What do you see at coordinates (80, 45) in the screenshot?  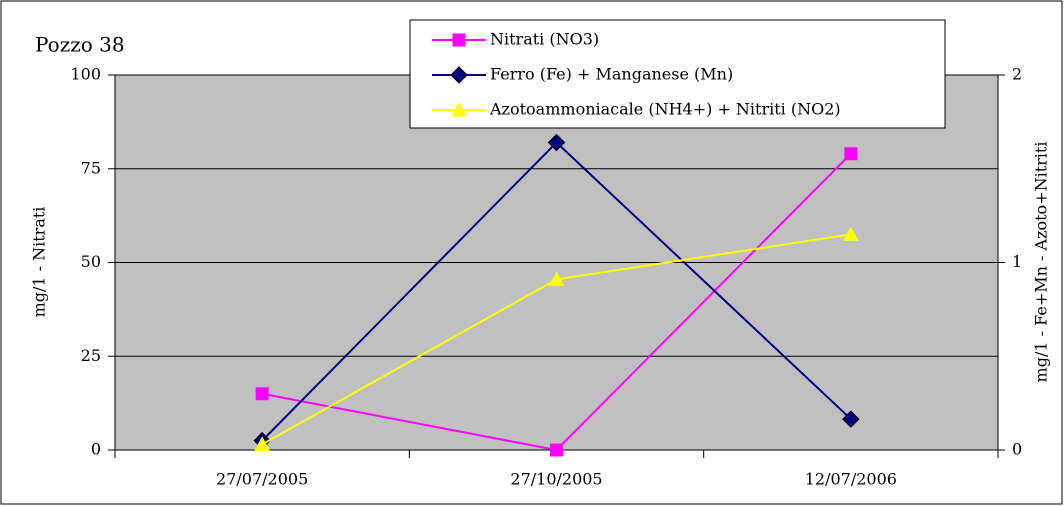 I see `chart-title: Pozzo 38` at bounding box center [80, 45].